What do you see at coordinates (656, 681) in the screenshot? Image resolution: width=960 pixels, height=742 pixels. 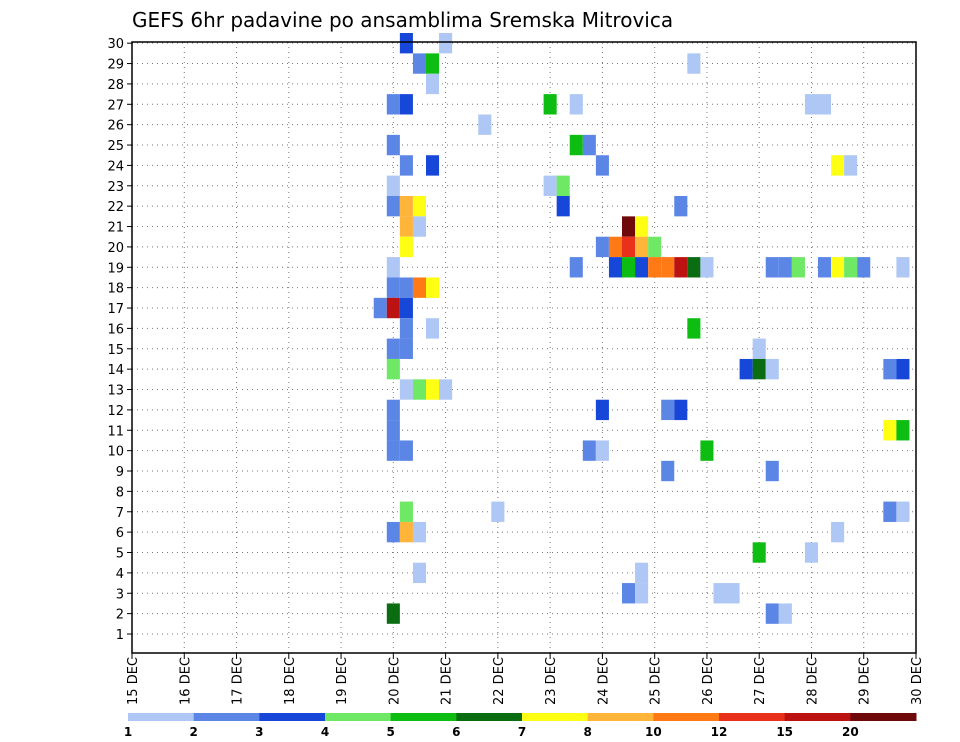 I see `x-tick-label: 25 DEC` at bounding box center [656, 681].